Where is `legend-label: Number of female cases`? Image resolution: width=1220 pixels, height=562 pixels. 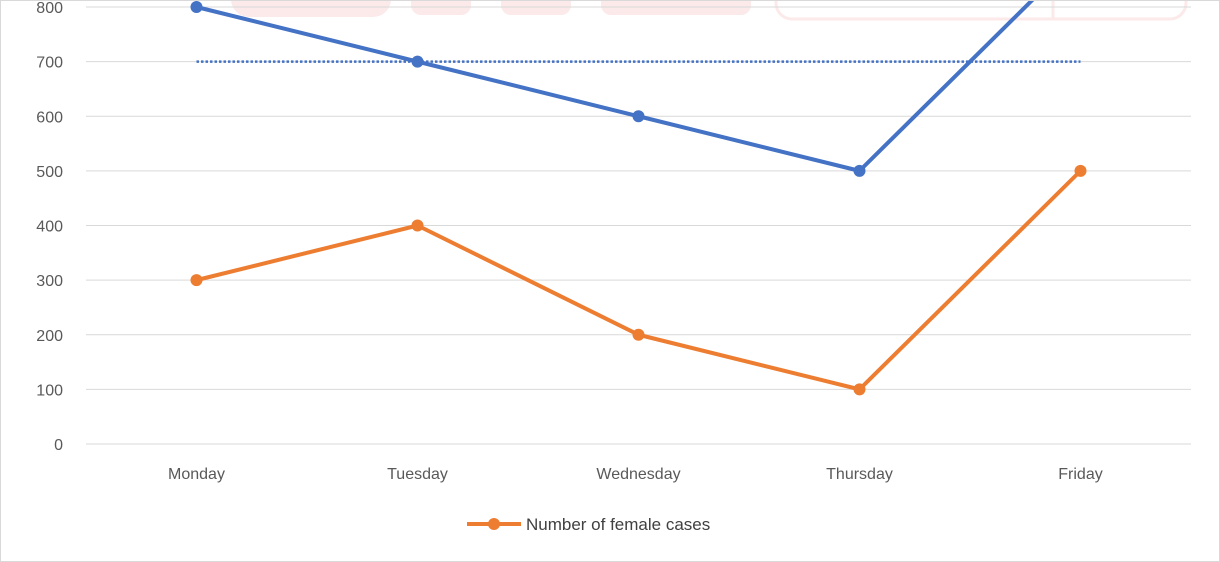
legend-label: Number of female cases is located at coordinates (618, 524).